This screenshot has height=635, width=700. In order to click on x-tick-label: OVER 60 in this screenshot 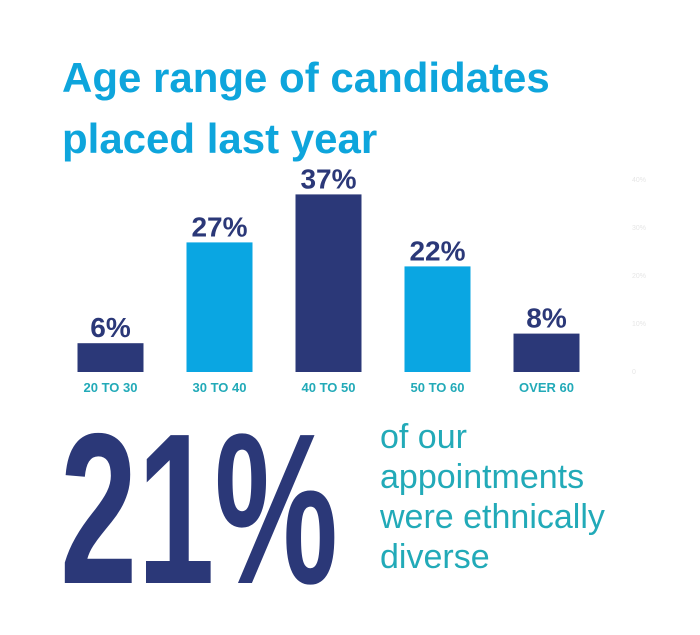, I will do `click(546, 387)`.